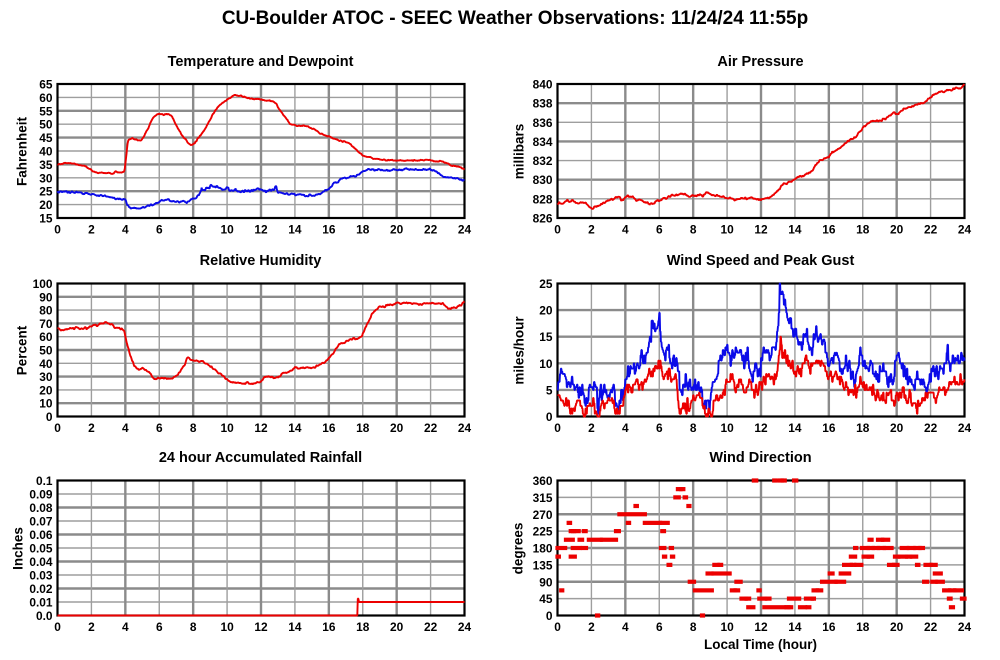 Image resolution: width=1000 pixels, height=660 pixels. I want to click on series-dewpoint, so click(260, 188).